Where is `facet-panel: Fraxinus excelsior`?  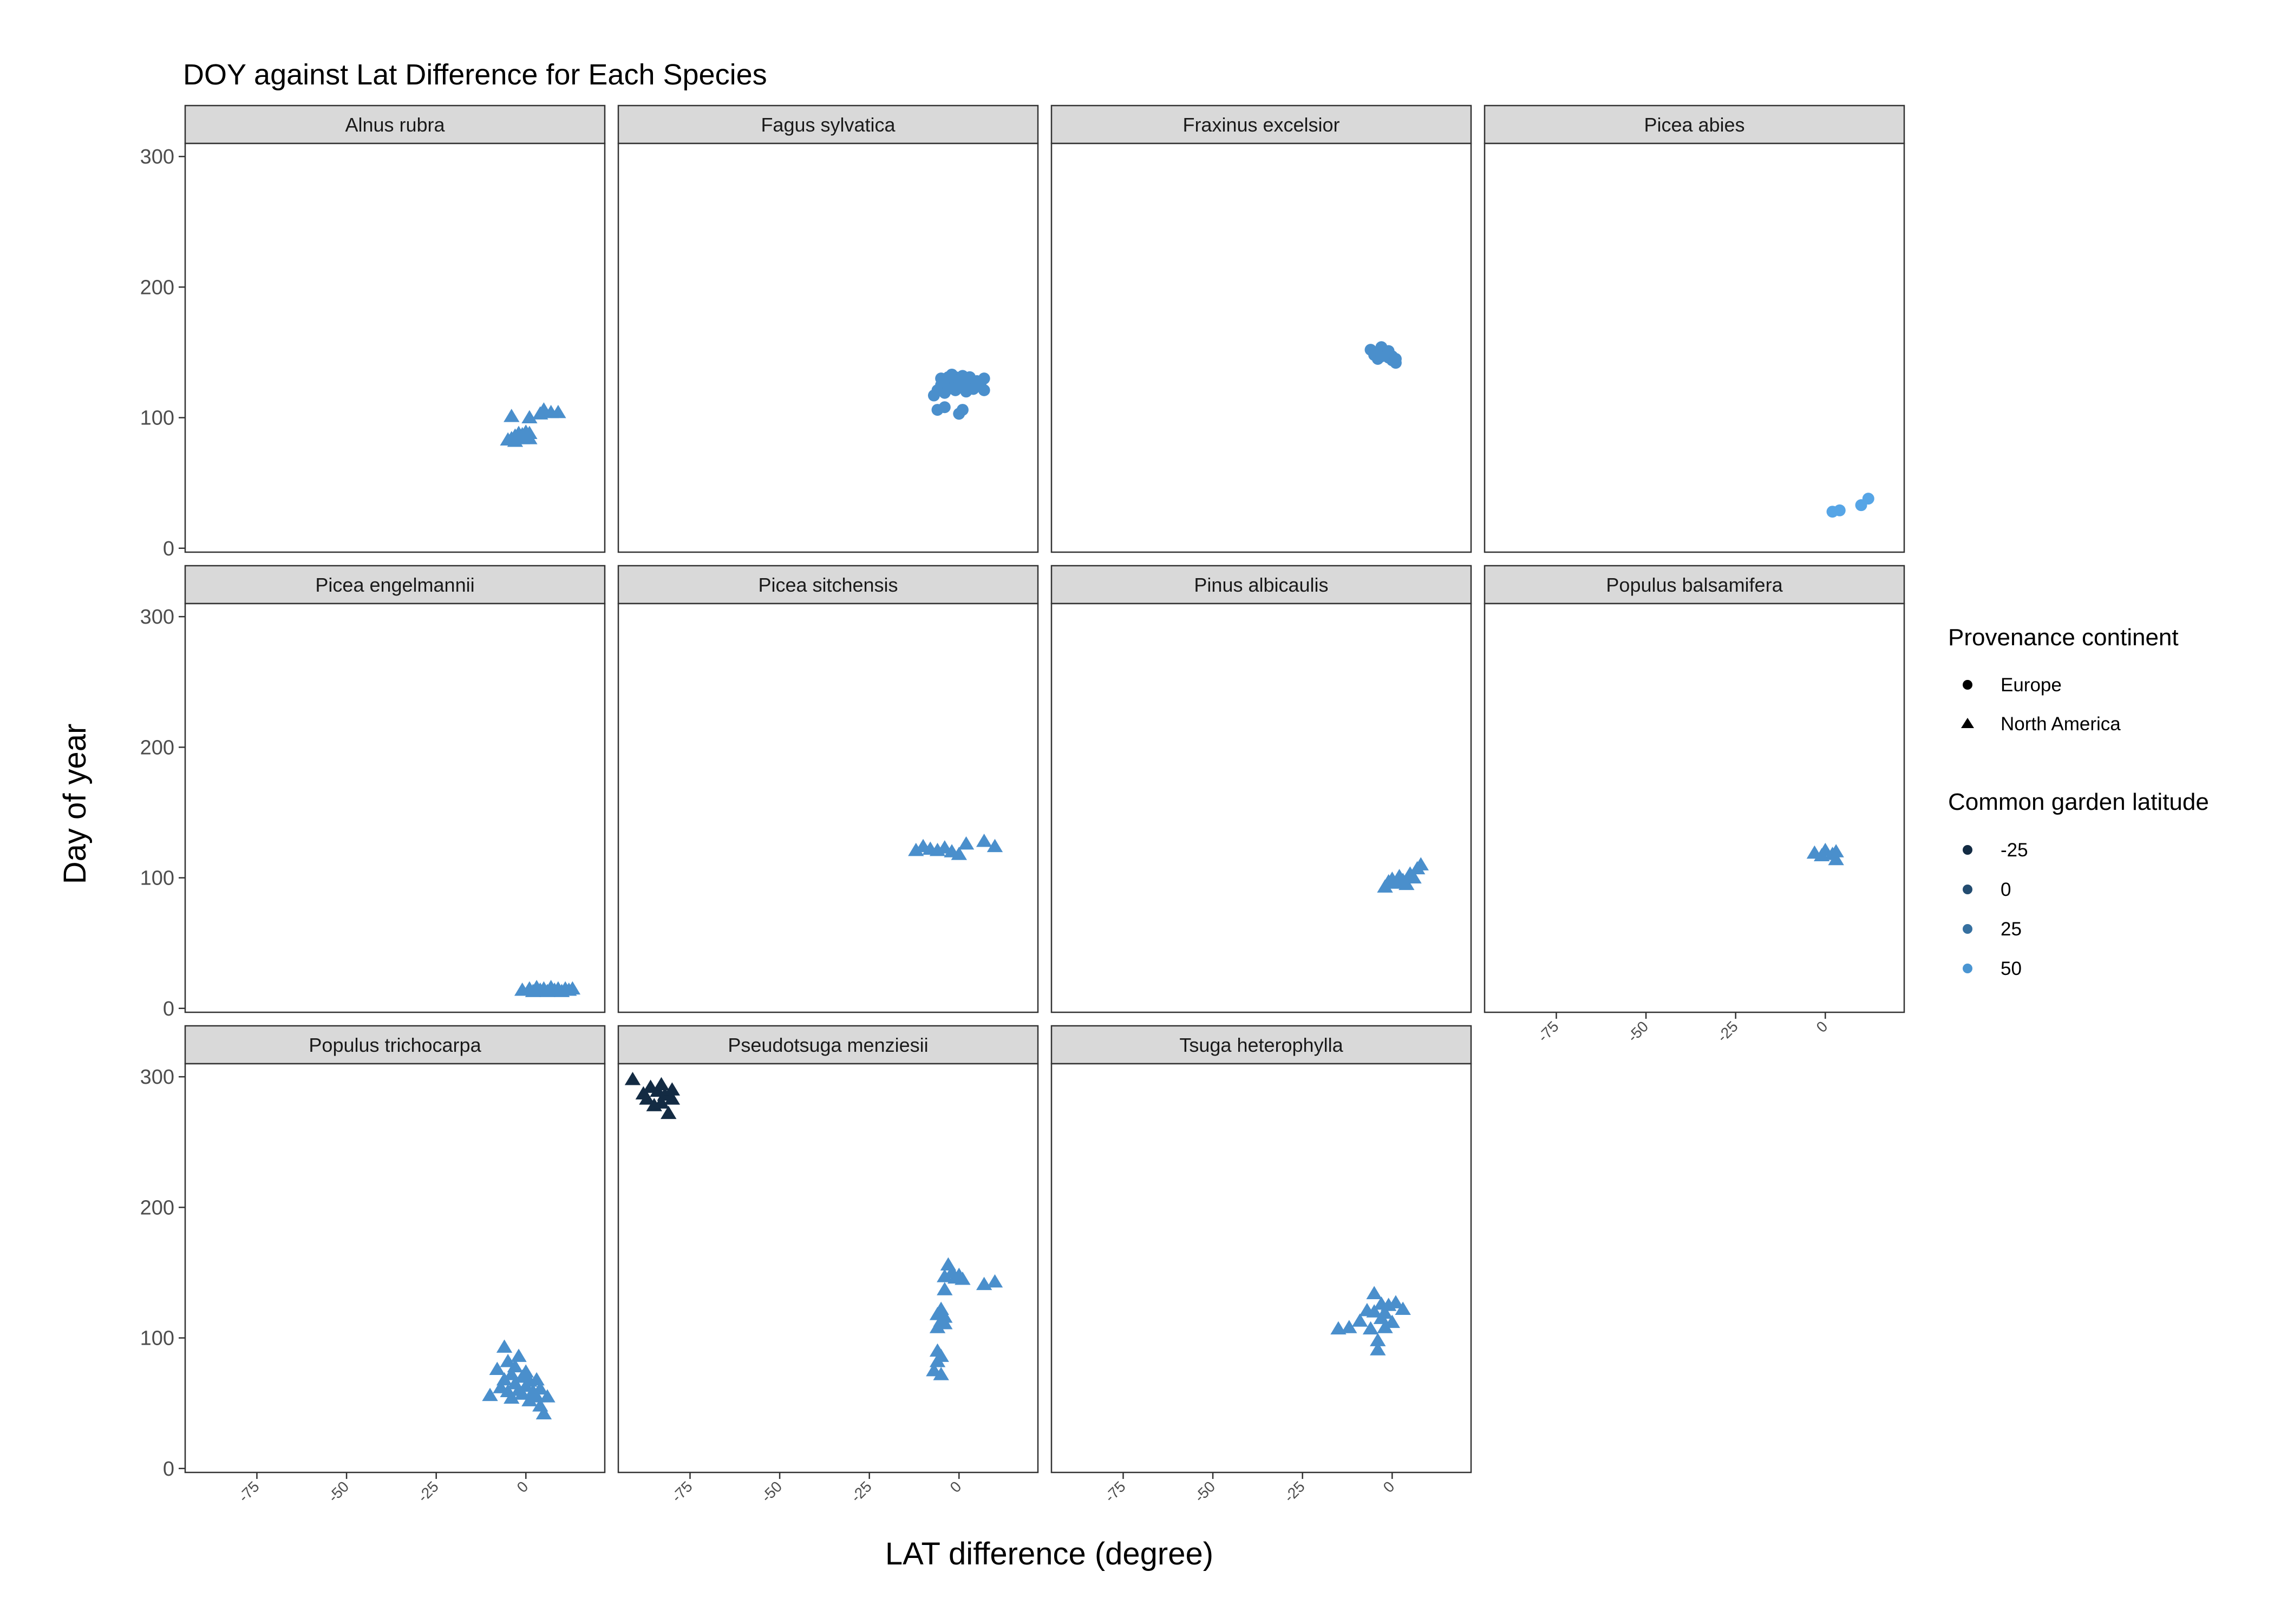 facet-panel: Fraxinus excelsior is located at coordinates (1261, 328).